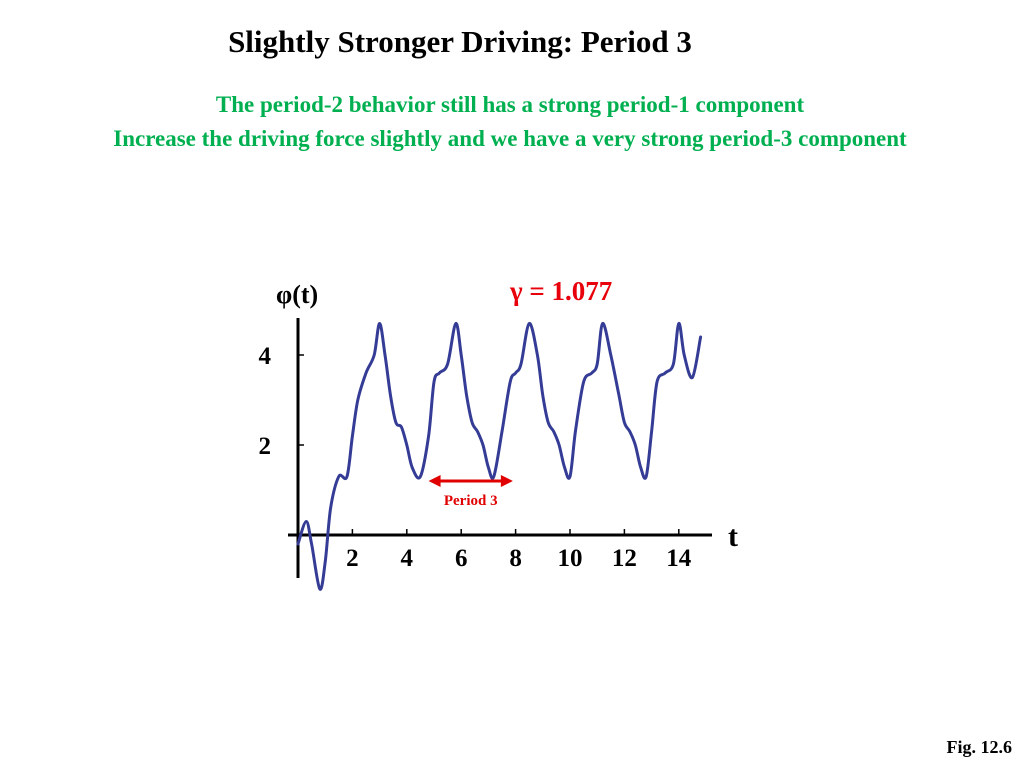 This screenshot has width=1024, height=768. Describe the element at coordinates (265, 356) in the screenshot. I see `y-tick-label-4: 4` at that location.